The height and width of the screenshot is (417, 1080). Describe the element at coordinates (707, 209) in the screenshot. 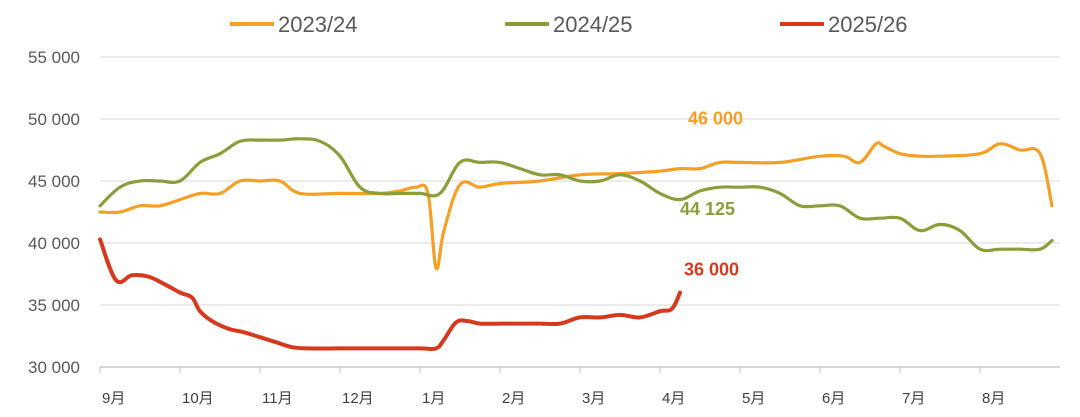

I see `annotation-label: 44 125` at that location.